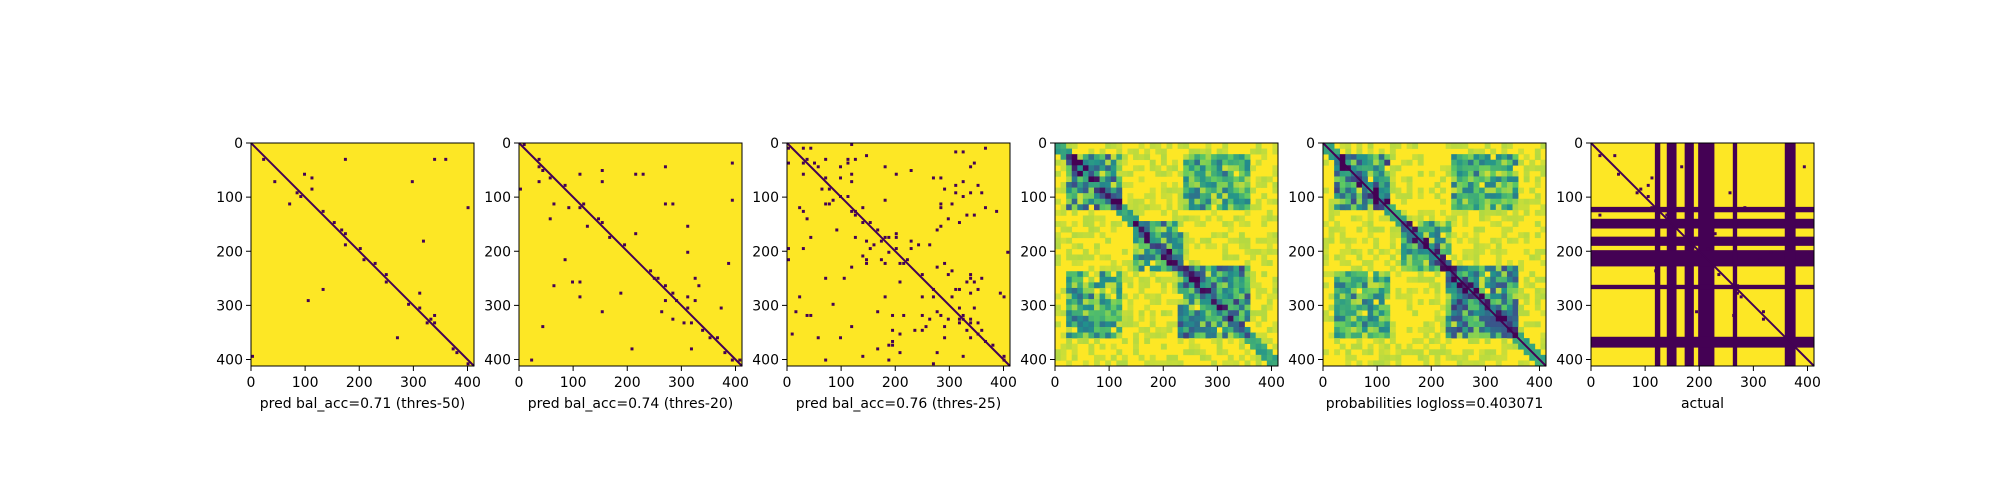  Describe the element at coordinates (251, 383) in the screenshot. I see `x-tick-label: 0` at that location.